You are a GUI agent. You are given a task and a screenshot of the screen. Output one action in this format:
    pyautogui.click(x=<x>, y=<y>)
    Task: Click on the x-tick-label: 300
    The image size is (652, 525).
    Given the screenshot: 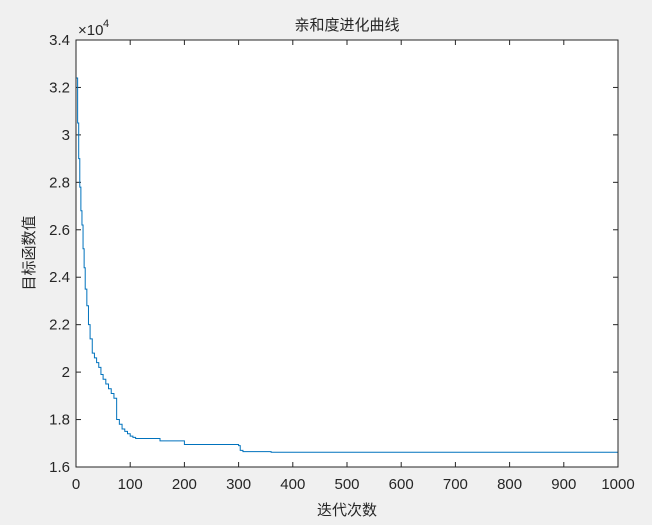 What is the action you would take?
    pyautogui.click(x=238, y=484)
    